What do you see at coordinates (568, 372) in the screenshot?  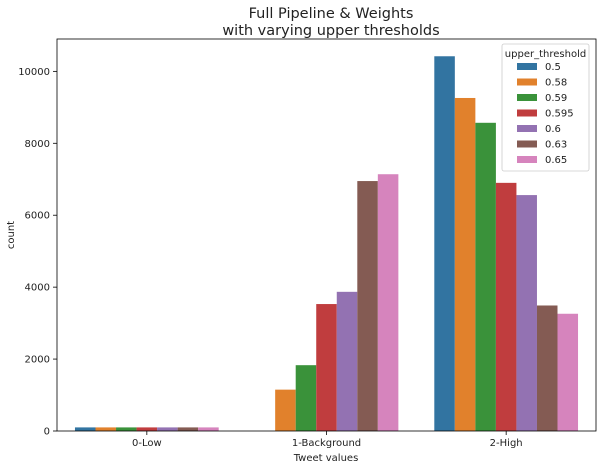 I see `bar-2-High-0.65` at bounding box center [568, 372].